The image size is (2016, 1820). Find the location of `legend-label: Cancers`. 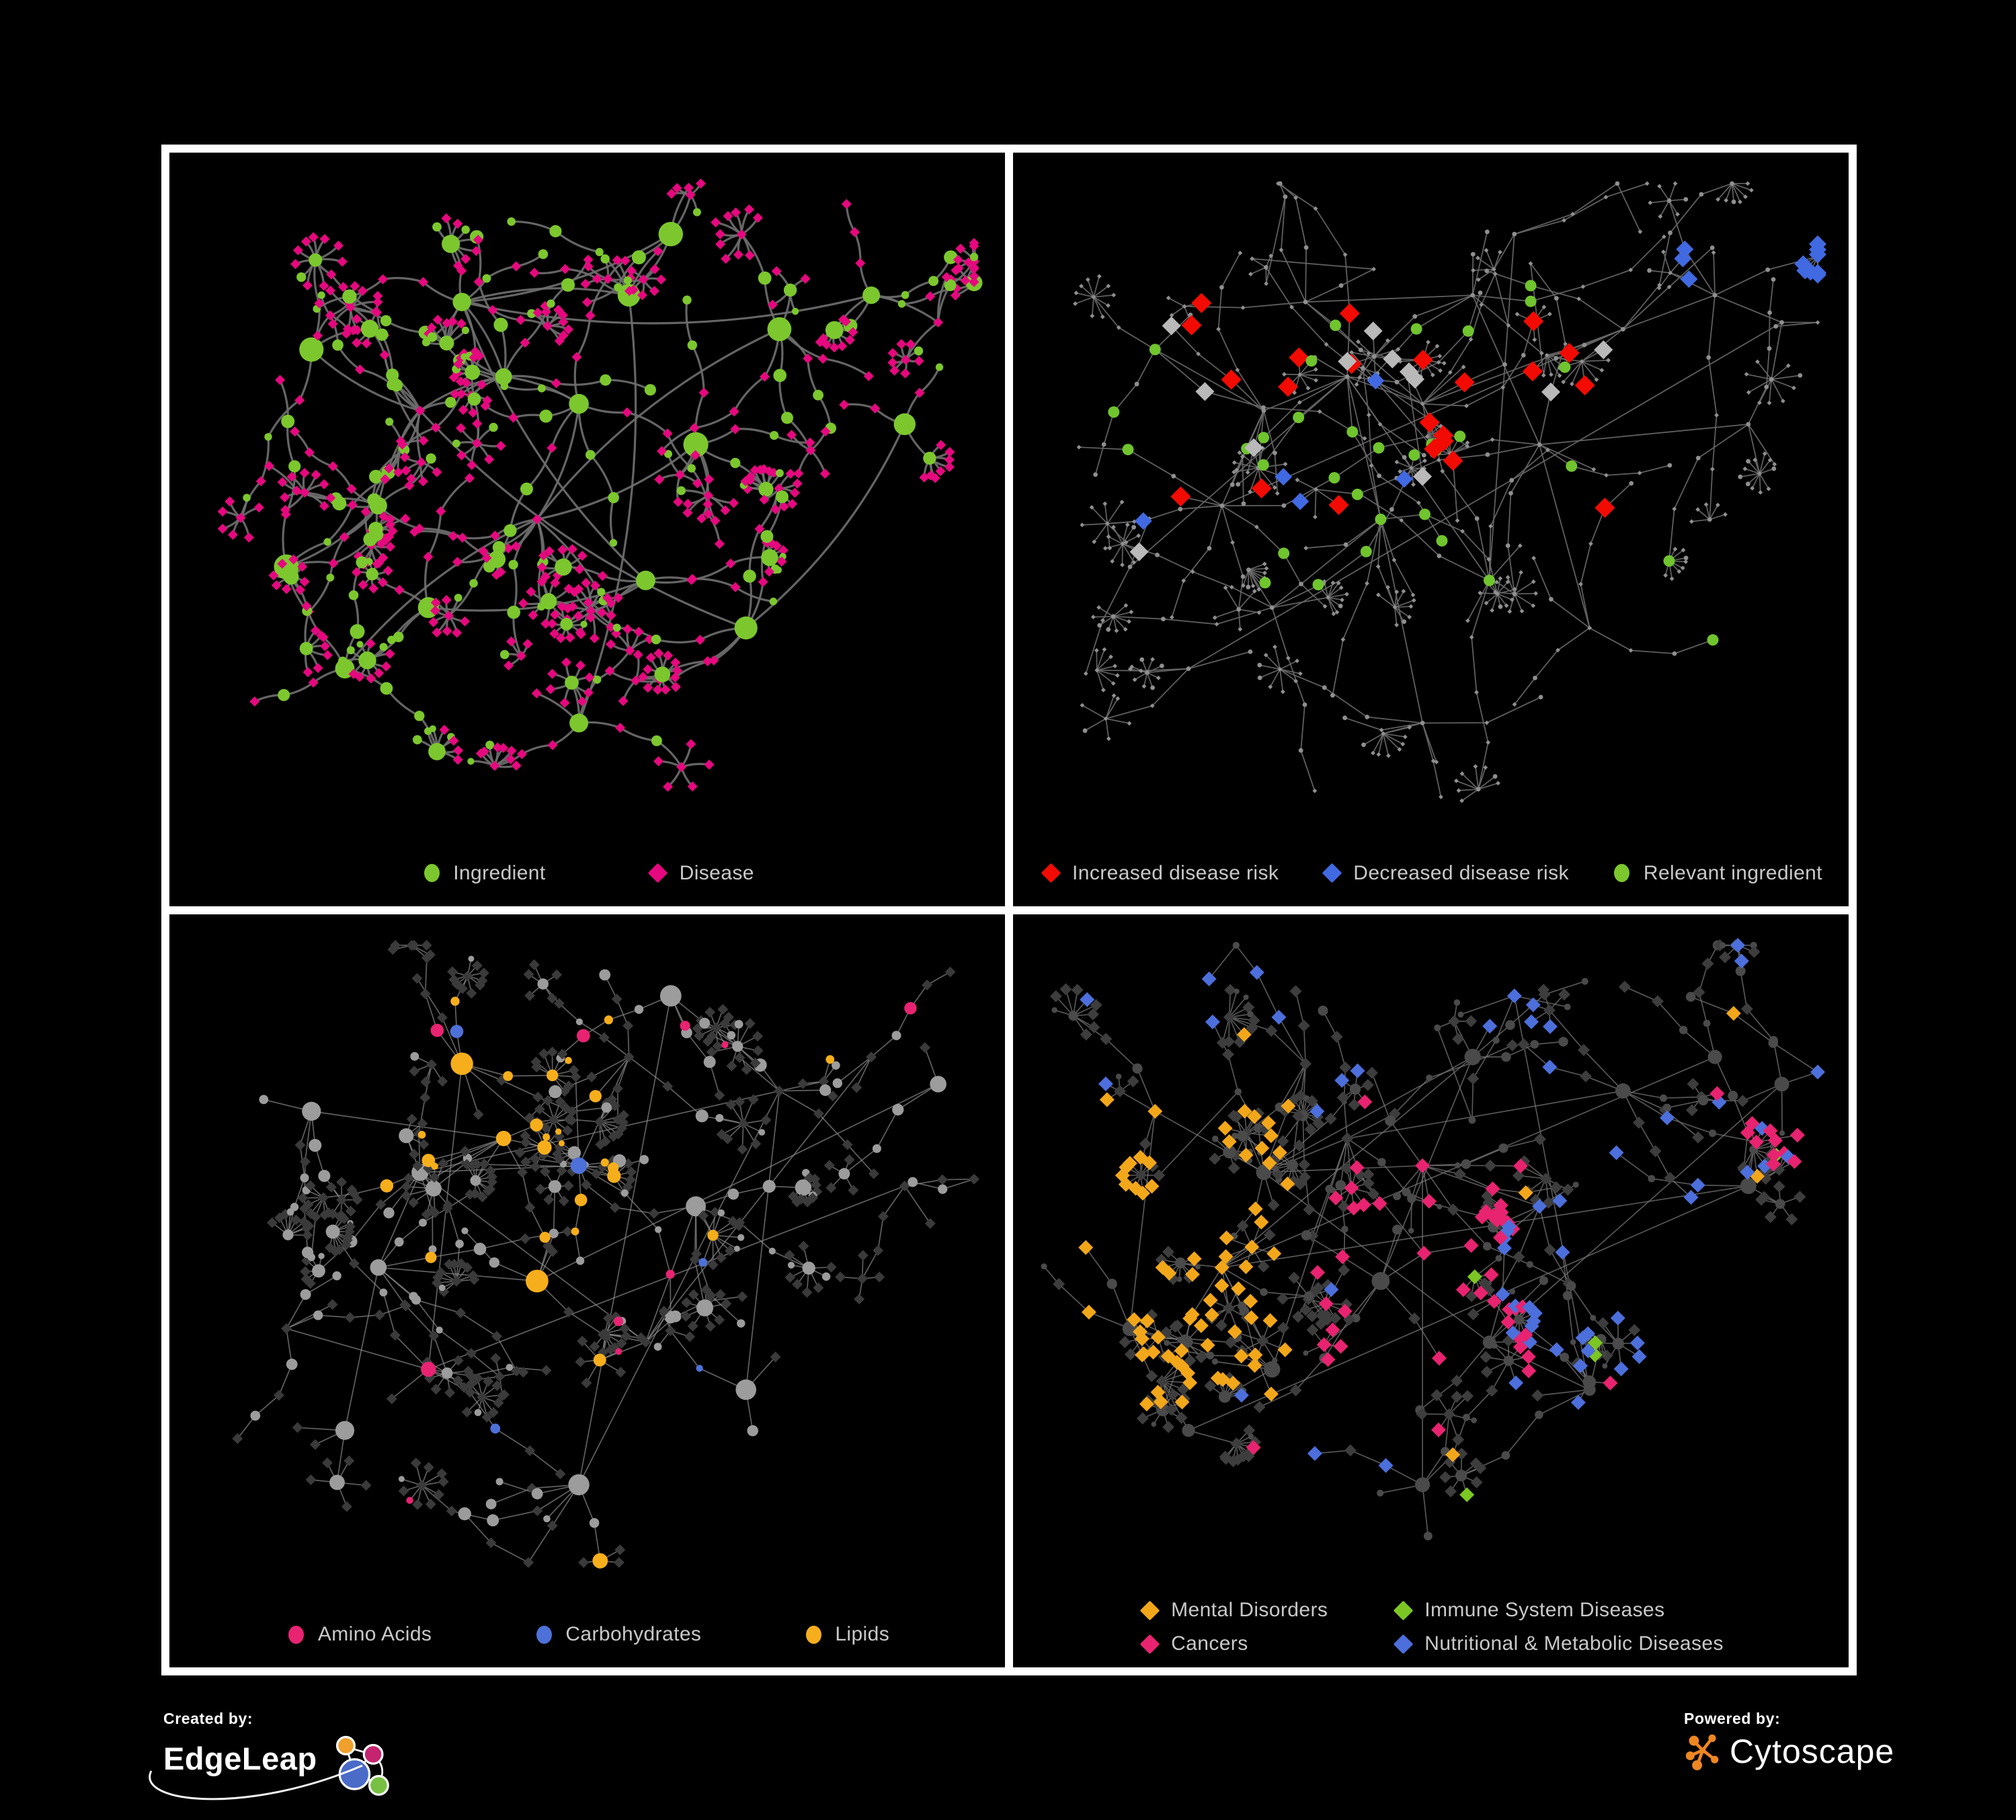

legend-label: Cancers is located at coordinates (1209, 1643).